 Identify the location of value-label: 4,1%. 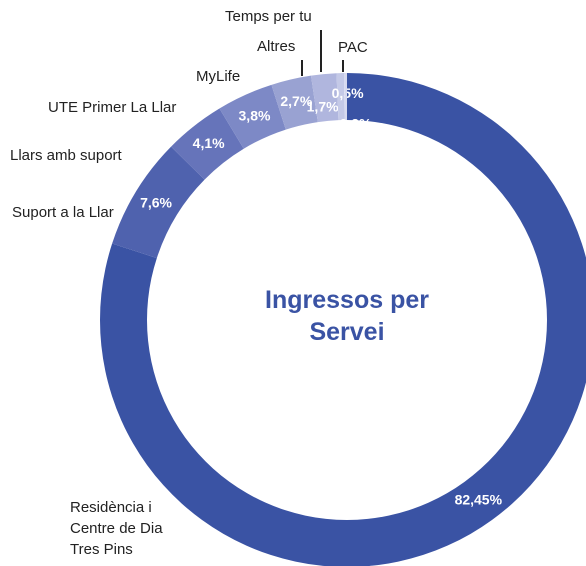
(209, 143).